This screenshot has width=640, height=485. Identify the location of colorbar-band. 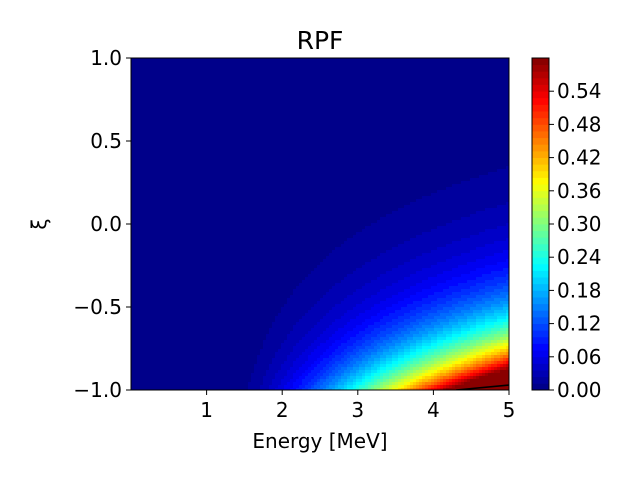
(540, 128).